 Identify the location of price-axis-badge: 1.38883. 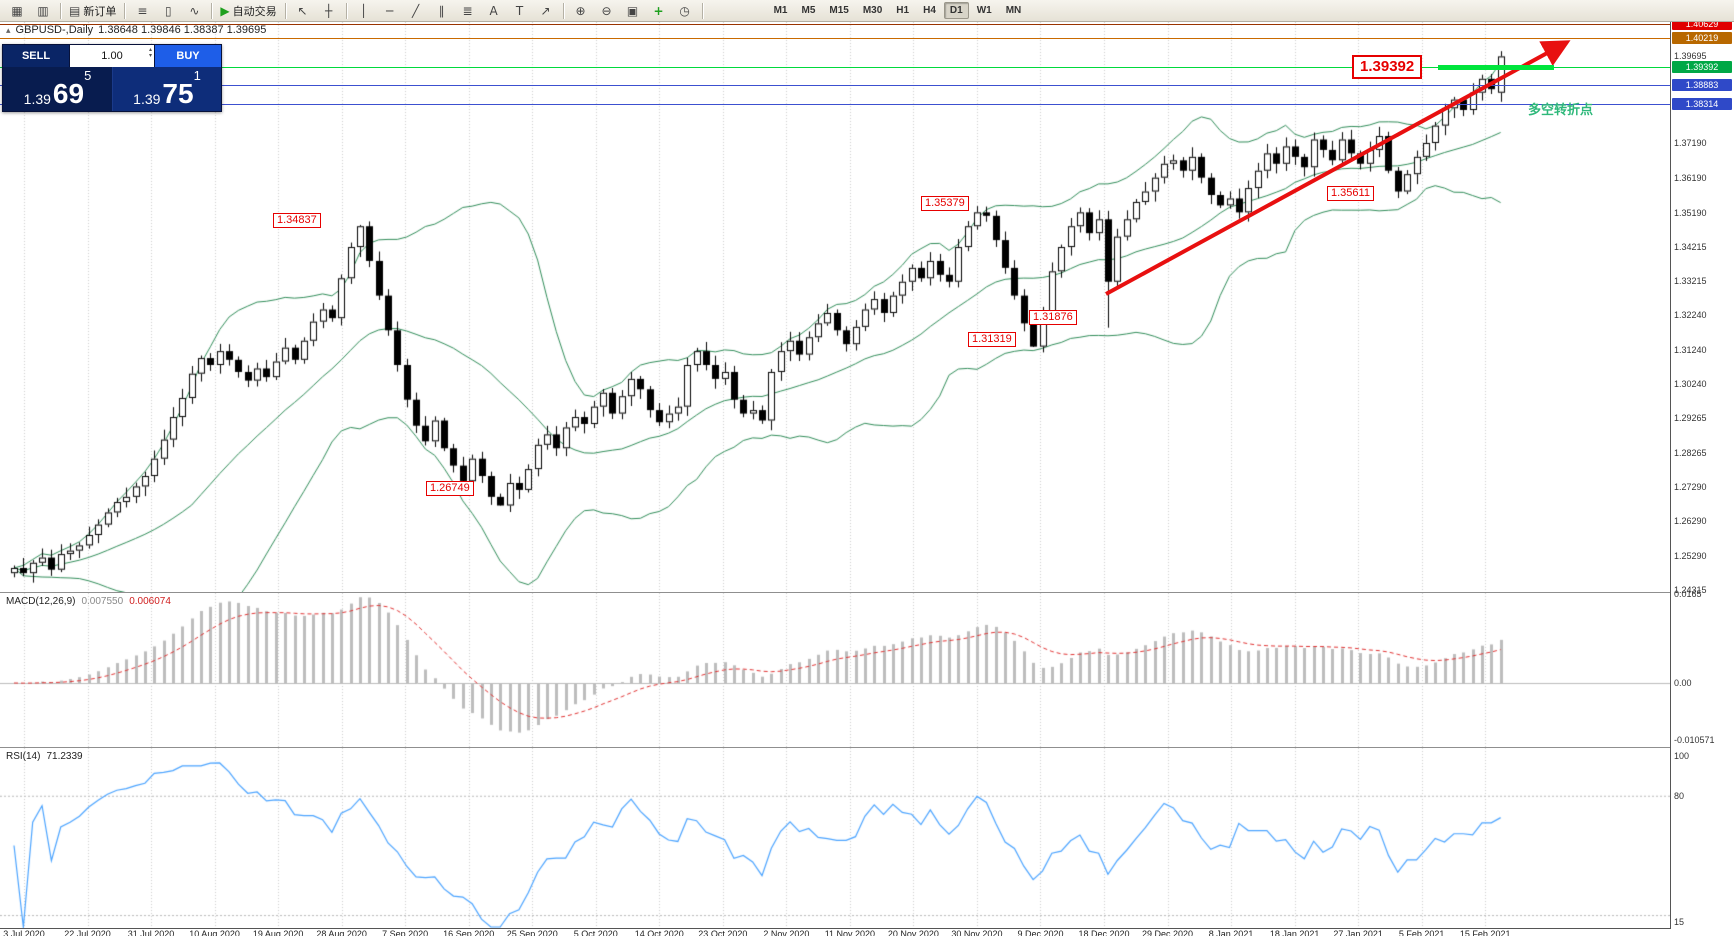
(1702, 84).